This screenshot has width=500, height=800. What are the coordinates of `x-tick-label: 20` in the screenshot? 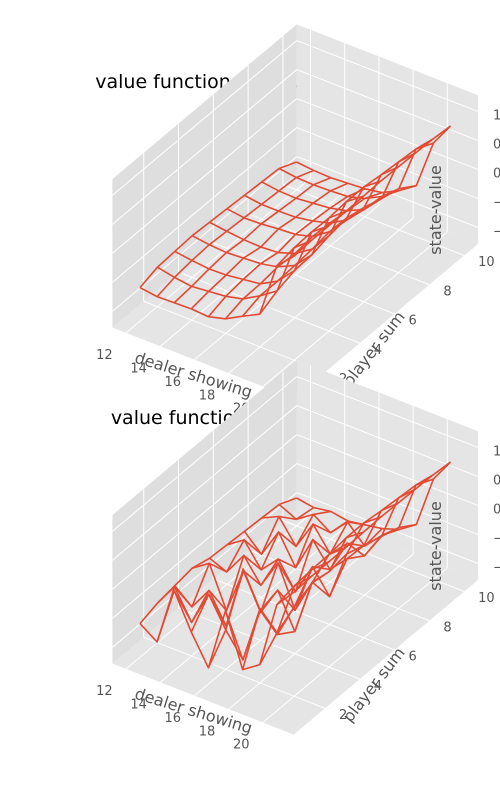 It's located at (241, 745).